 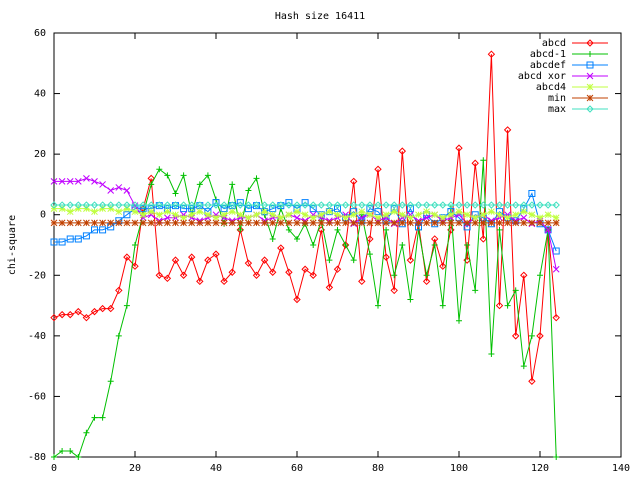 I want to click on y-axis-label: chi-square, so click(x=12, y=245).